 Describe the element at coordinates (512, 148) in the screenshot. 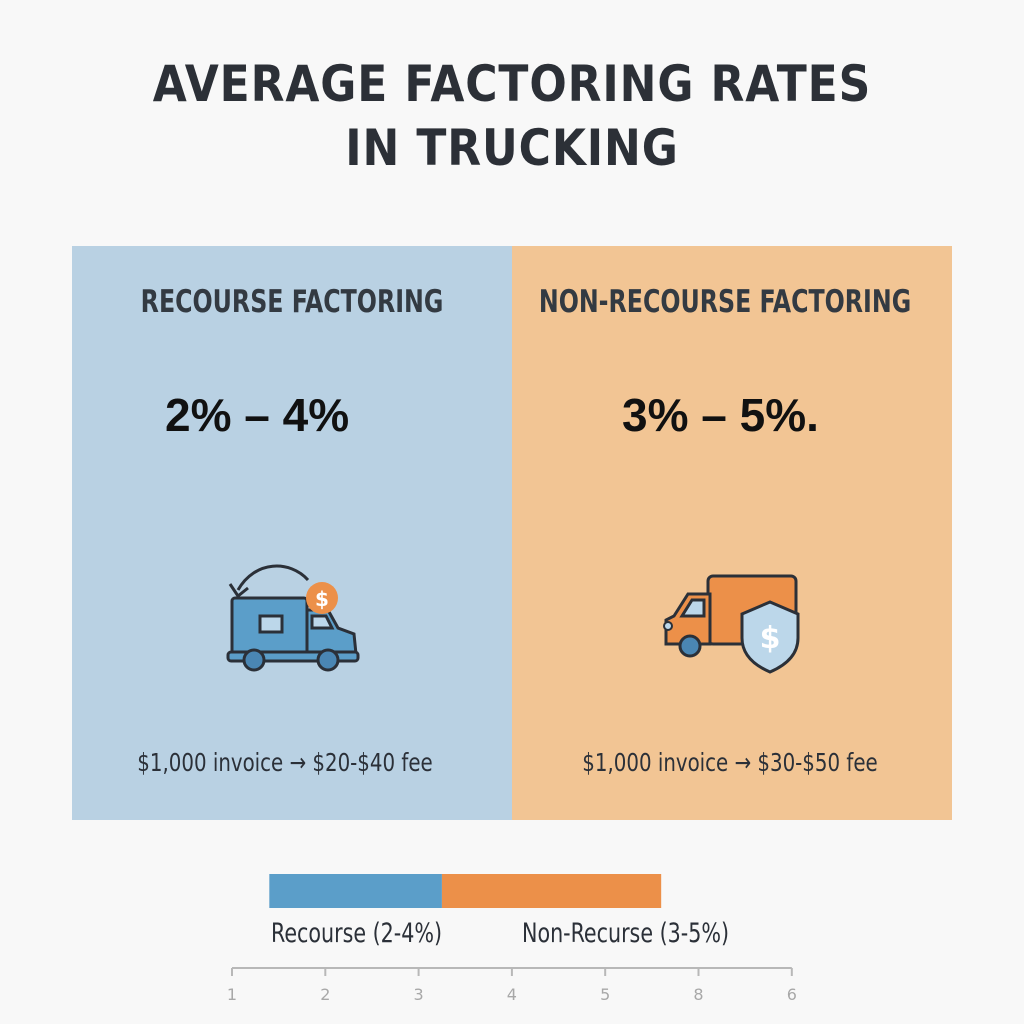

I see `title-line-2: IN TRUCKING` at that location.